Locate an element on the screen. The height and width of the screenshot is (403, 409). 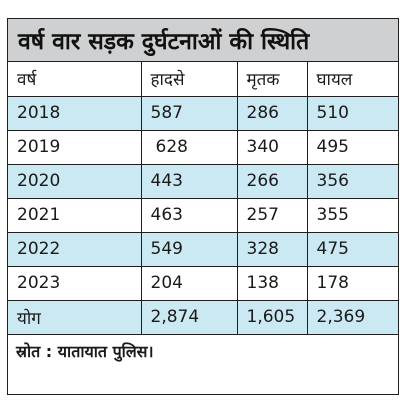
cell-deaths: 257 is located at coordinates (271, 215).